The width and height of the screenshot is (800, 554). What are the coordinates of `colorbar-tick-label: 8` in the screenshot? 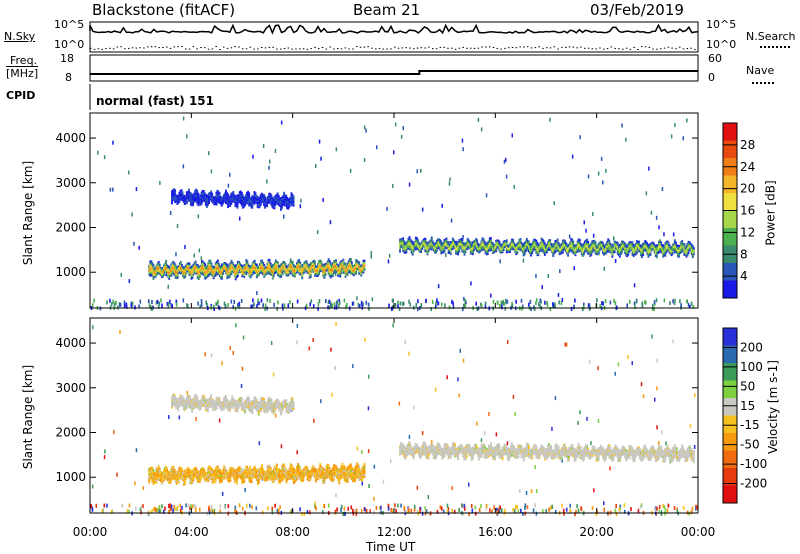 It's located at (744, 254).